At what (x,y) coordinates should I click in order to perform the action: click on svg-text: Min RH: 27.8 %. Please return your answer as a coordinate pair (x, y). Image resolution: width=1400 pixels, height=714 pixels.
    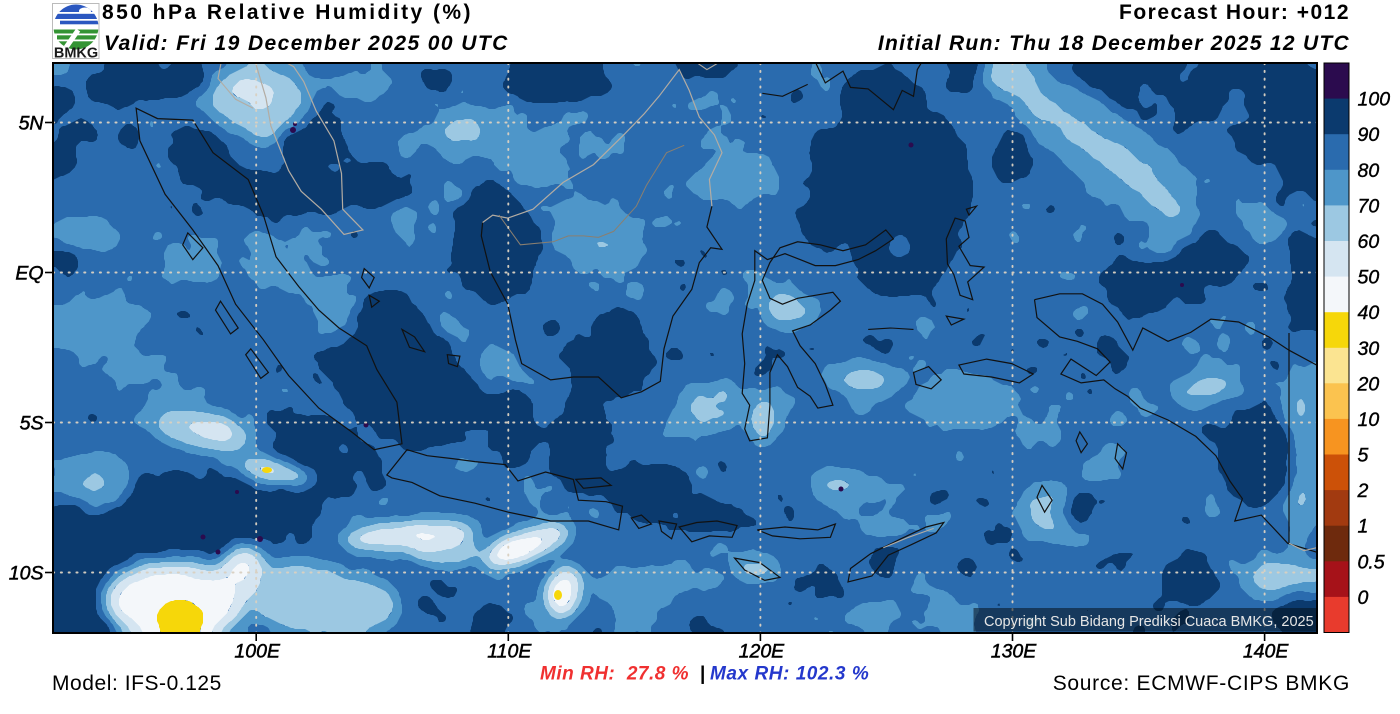
    Looking at the image, I should click on (614, 674).